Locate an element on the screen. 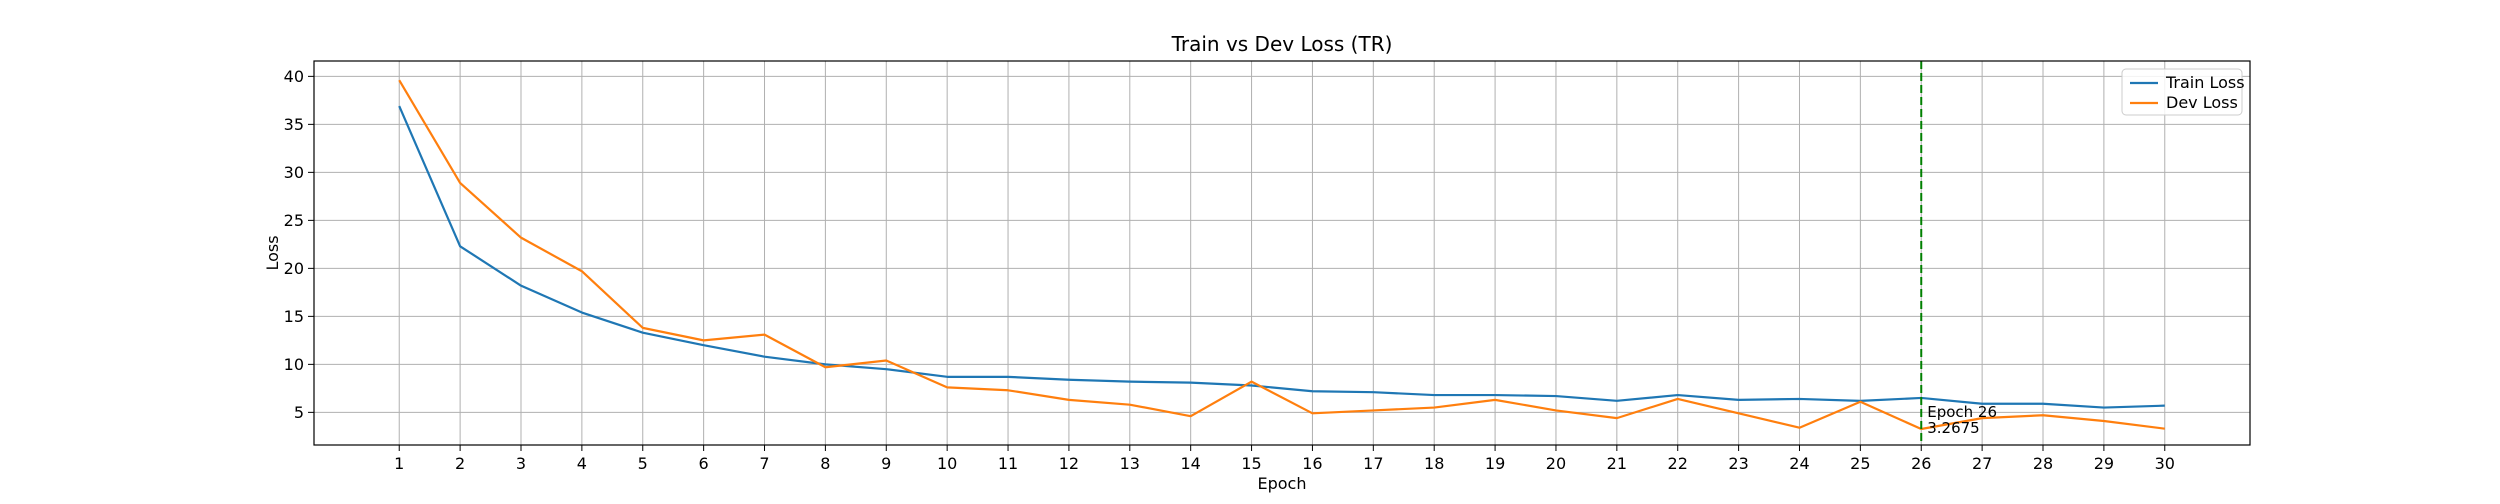 The height and width of the screenshot is (504, 2500). x-tick-label: 24 is located at coordinates (1799, 463).